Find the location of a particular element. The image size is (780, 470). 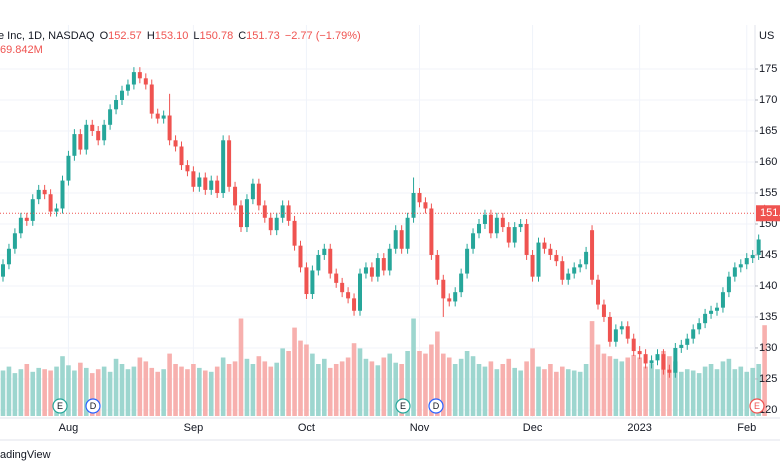

y-tick-label: 145 is located at coordinates (768, 255).